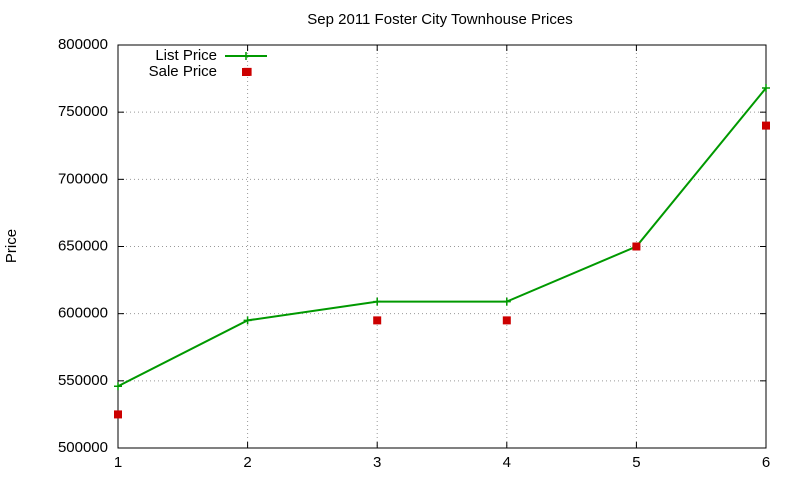  What do you see at coordinates (377, 462) in the screenshot?
I see `x-tick-label: 3` at bounding box center [377, 462].